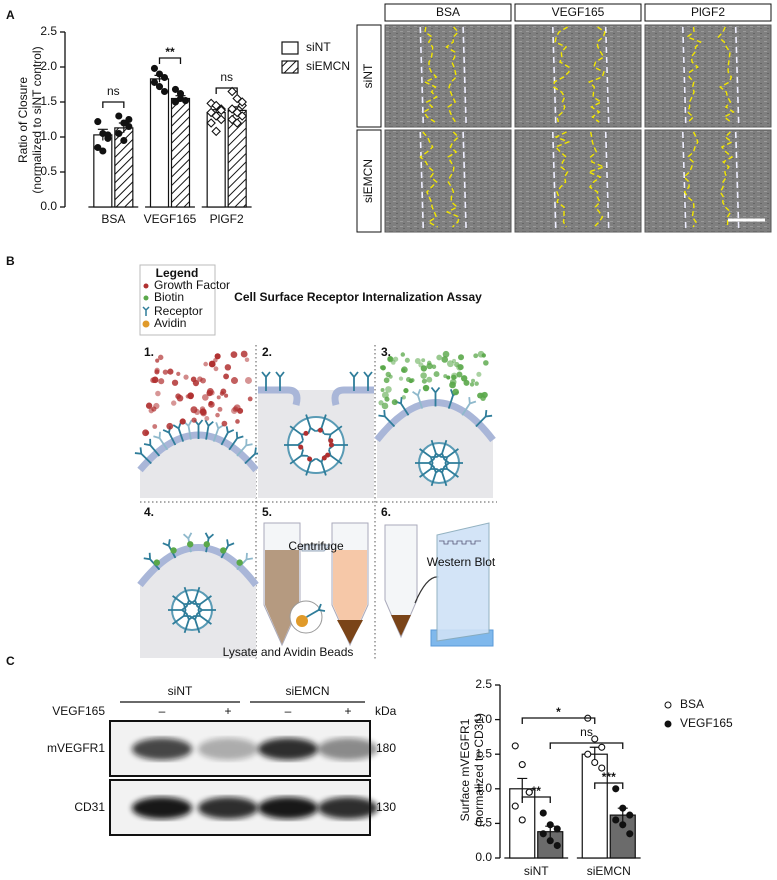 This screenshot has width=777, height=880. Describe the element at coordinates (368, 181) in the screenshot. I see `row-header: siEMCN` at that location.